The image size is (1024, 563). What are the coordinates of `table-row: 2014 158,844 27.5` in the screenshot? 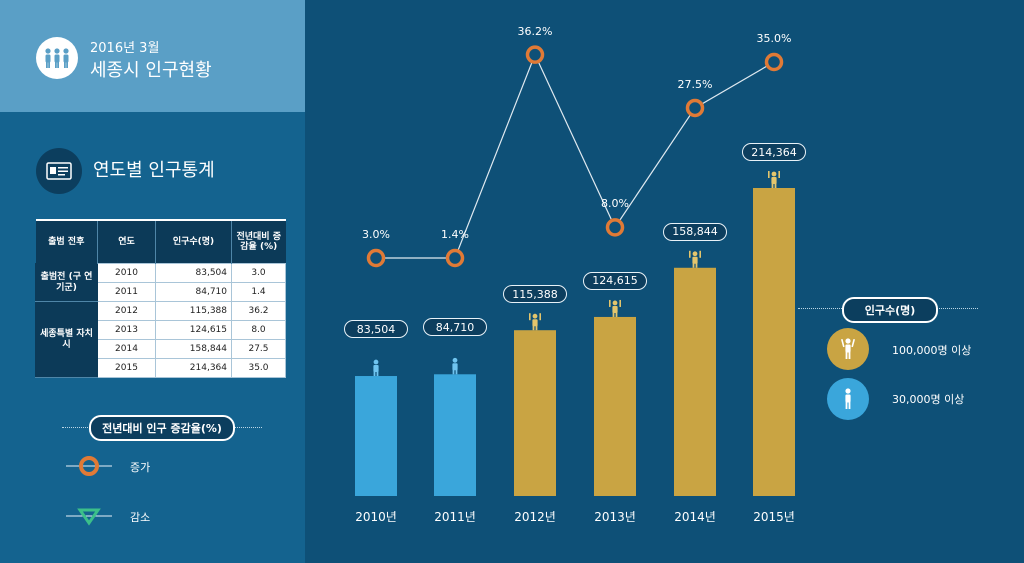 It's located at (161, 349).